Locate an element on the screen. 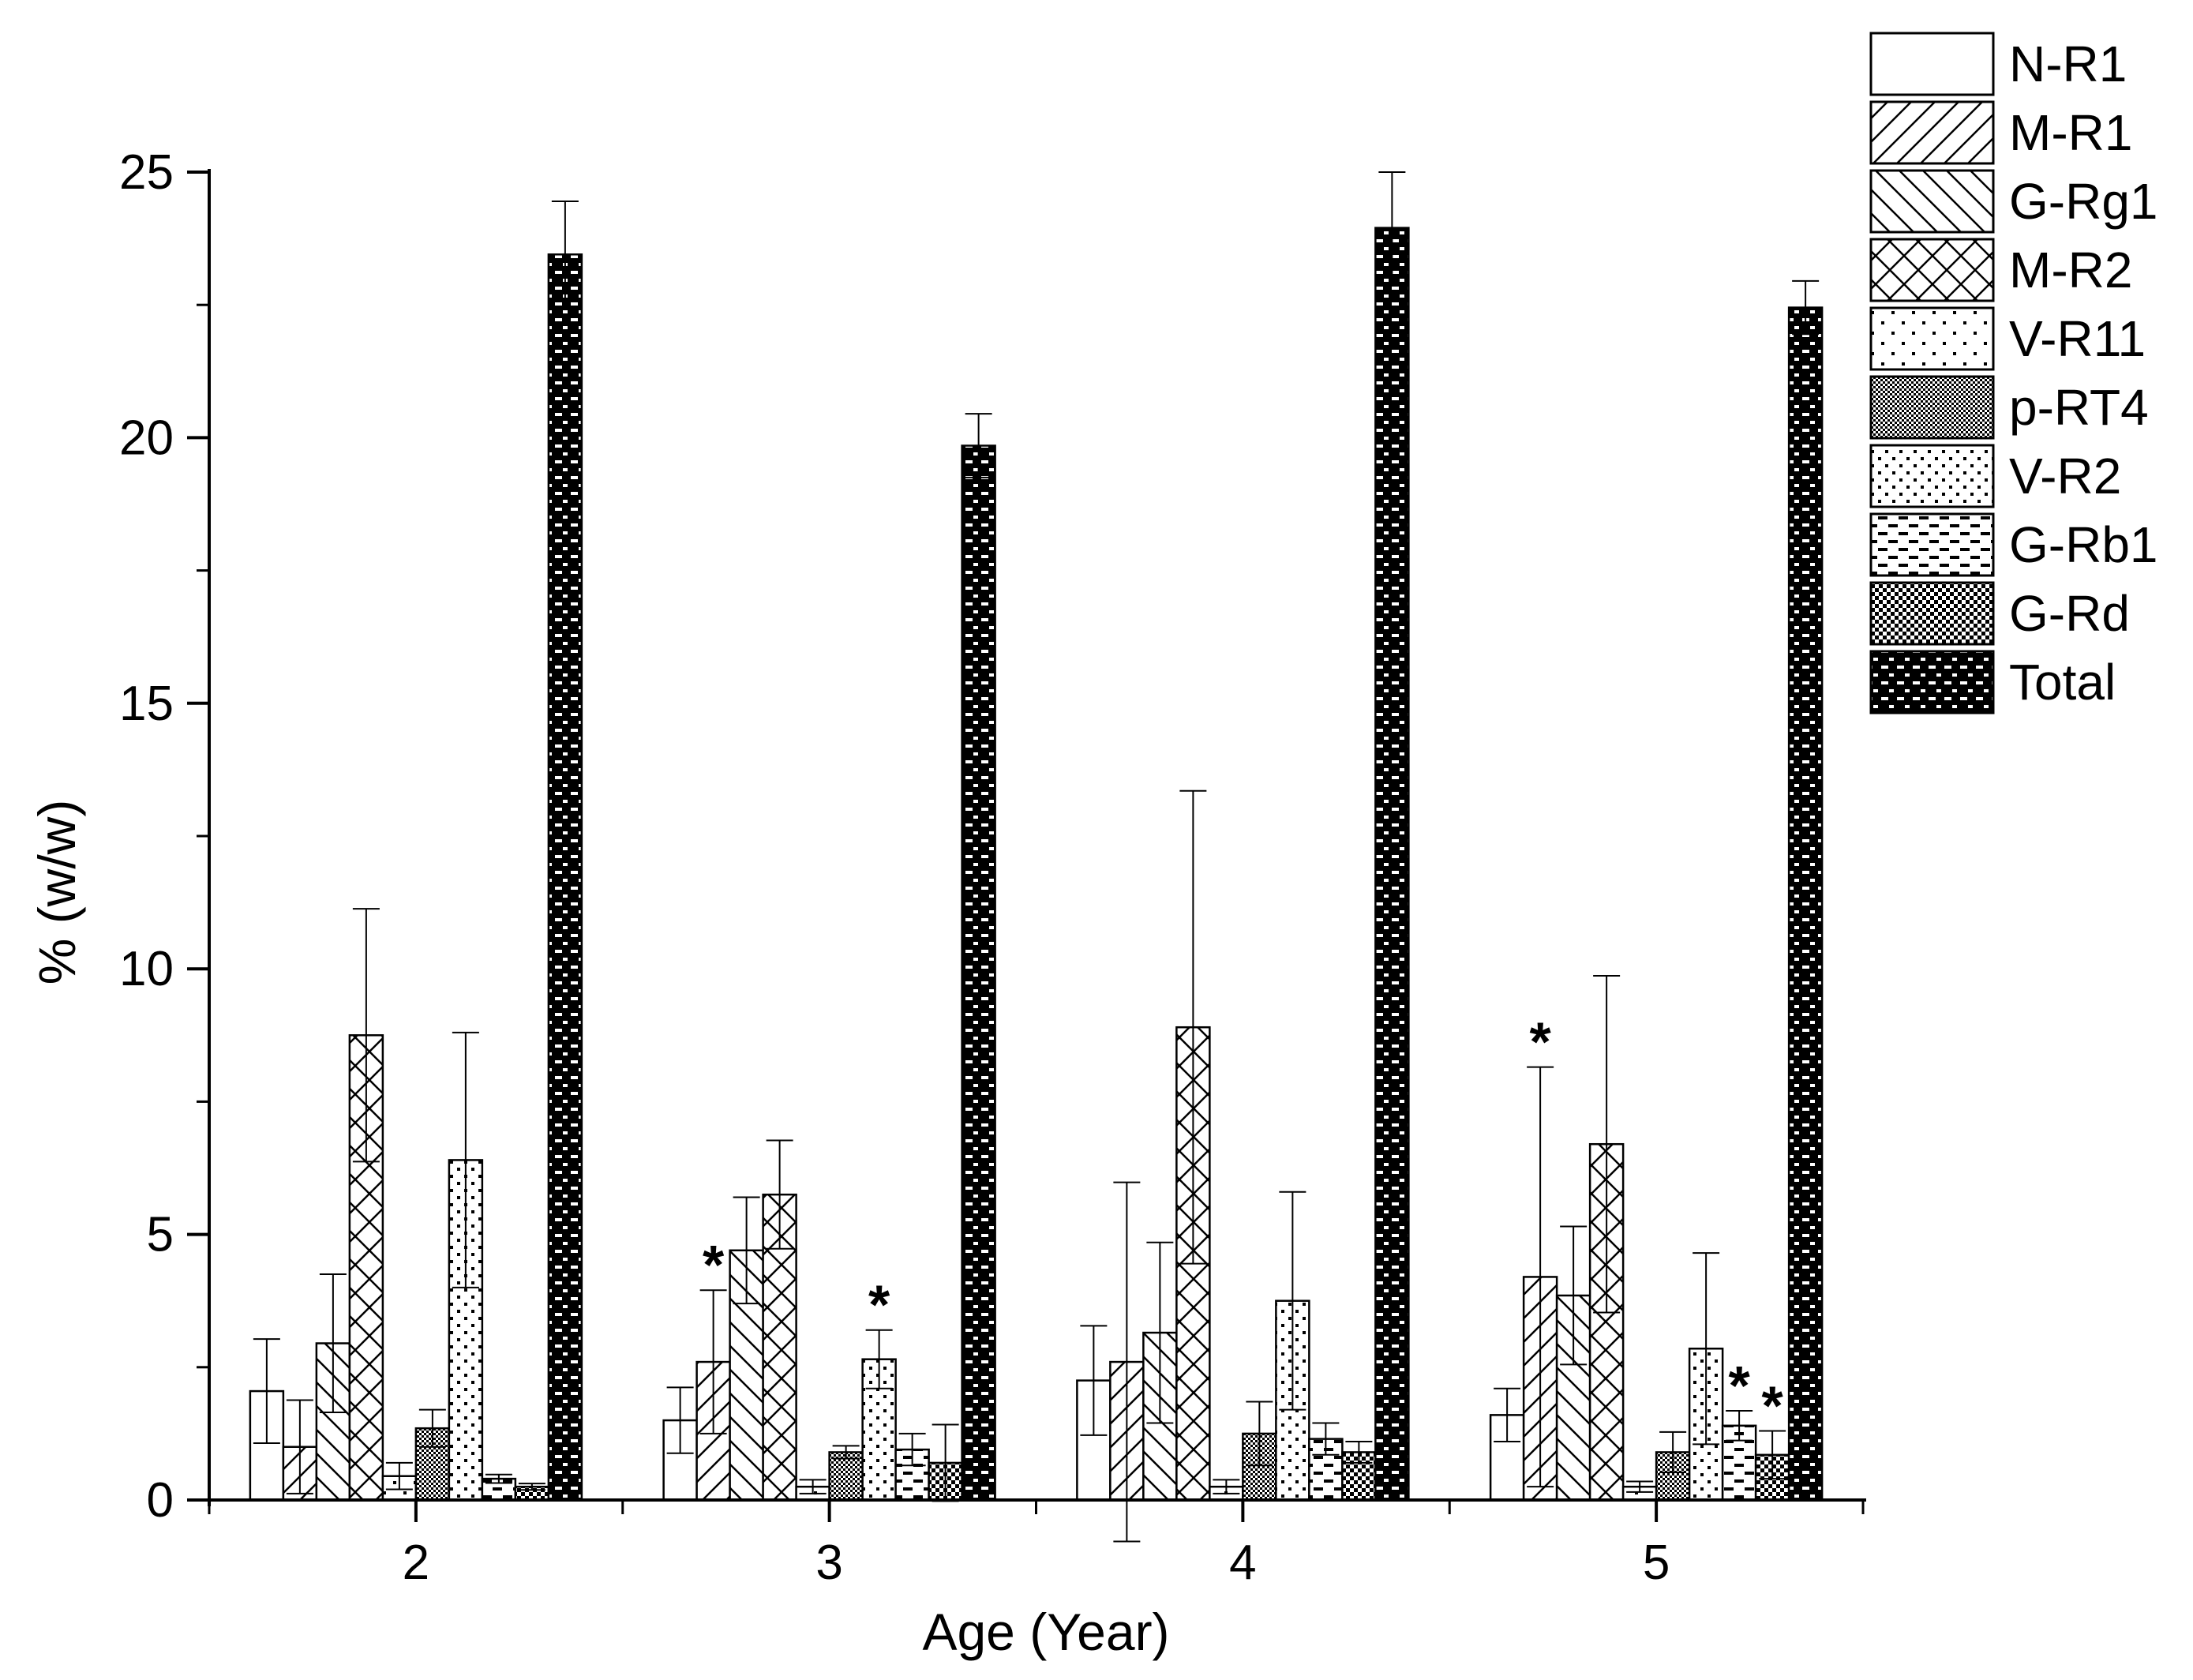  y-tick-label: 10 is located at coordinates (146, 969).